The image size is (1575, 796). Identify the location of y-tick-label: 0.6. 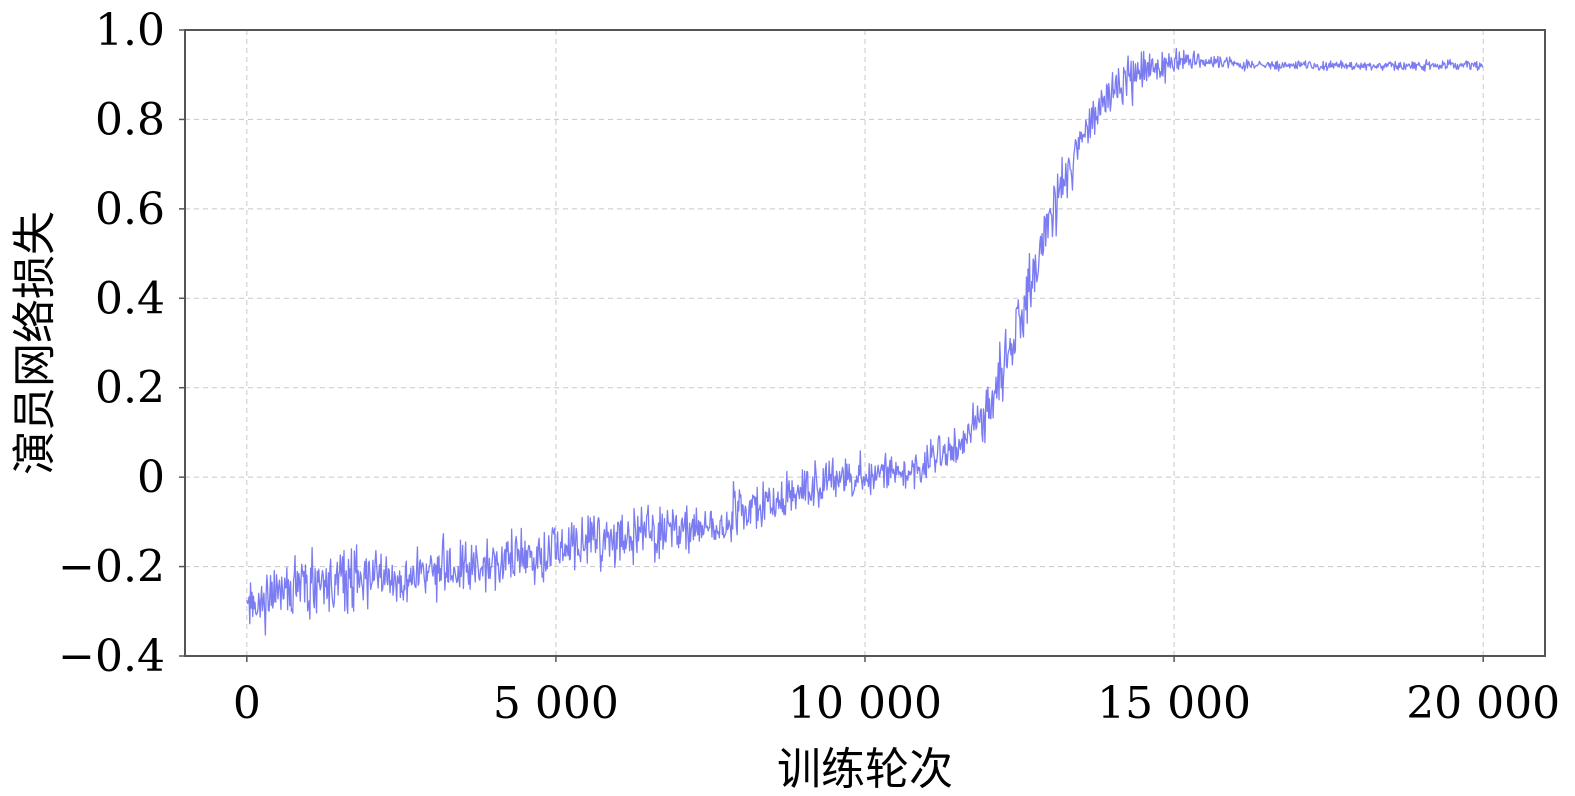
(130, 209).